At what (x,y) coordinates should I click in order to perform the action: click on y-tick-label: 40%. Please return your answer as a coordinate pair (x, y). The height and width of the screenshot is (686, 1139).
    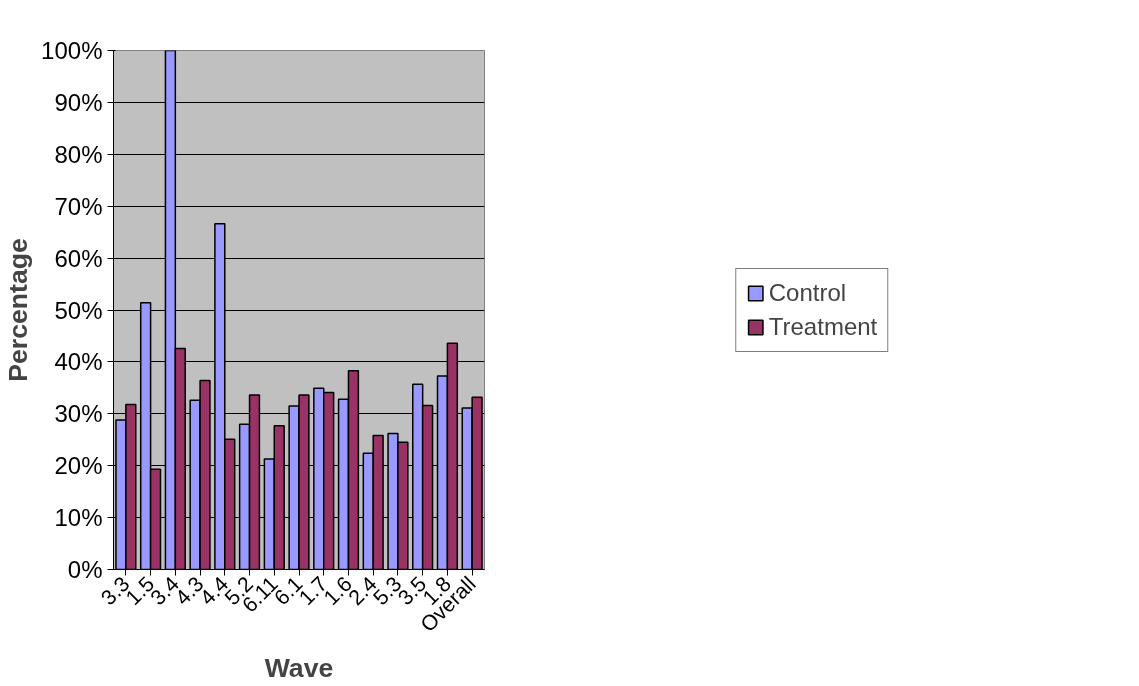
    Looking at the image, I should click on (78, 362).